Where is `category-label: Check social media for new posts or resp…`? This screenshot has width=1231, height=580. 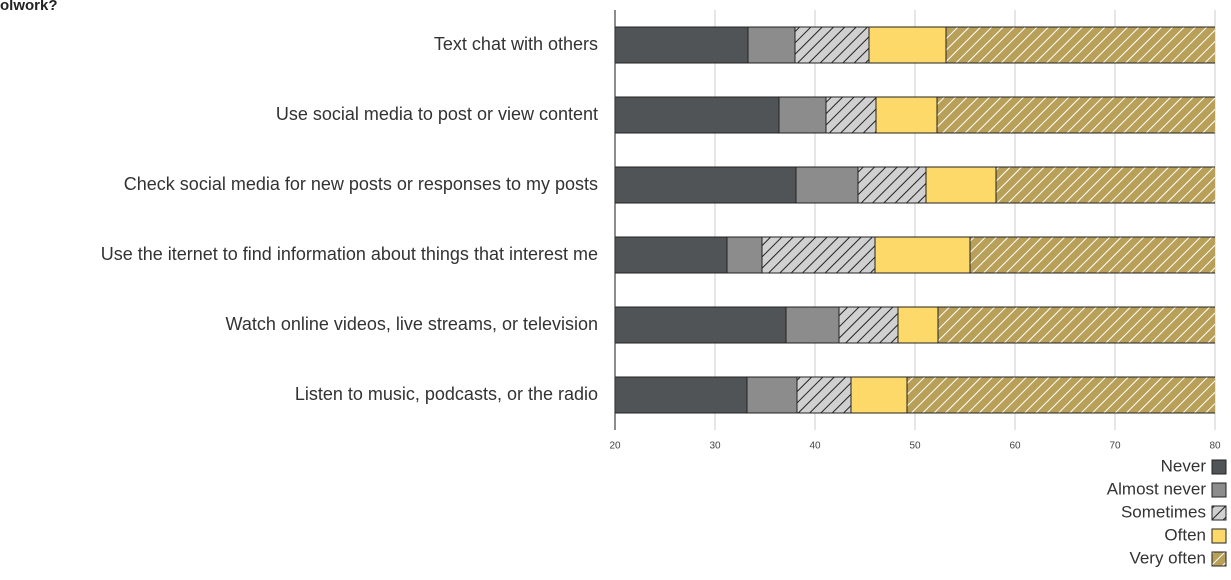 category-label: Check social media for new posts or resp… is located at coordinates (361, 184).